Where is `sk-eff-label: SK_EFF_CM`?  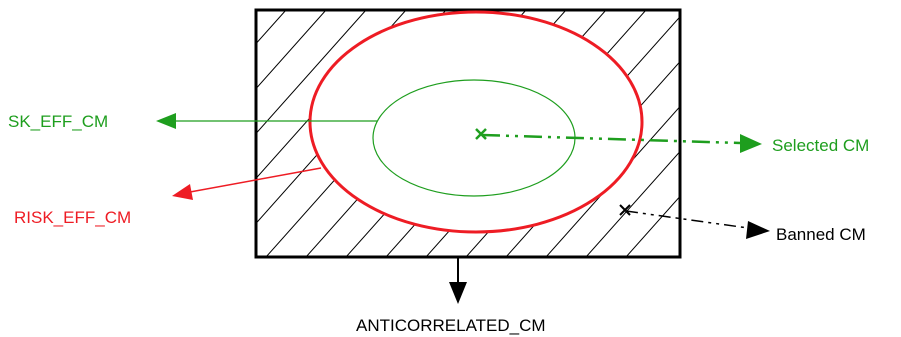
sk-eff-label: SK_EFF_CM is located at coordinates (58, 121).